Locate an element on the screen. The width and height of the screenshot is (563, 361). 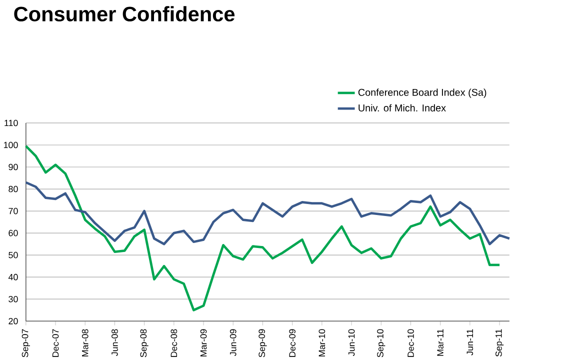
x-tick-label: Dec-09 is located at coordinates (292, 343).